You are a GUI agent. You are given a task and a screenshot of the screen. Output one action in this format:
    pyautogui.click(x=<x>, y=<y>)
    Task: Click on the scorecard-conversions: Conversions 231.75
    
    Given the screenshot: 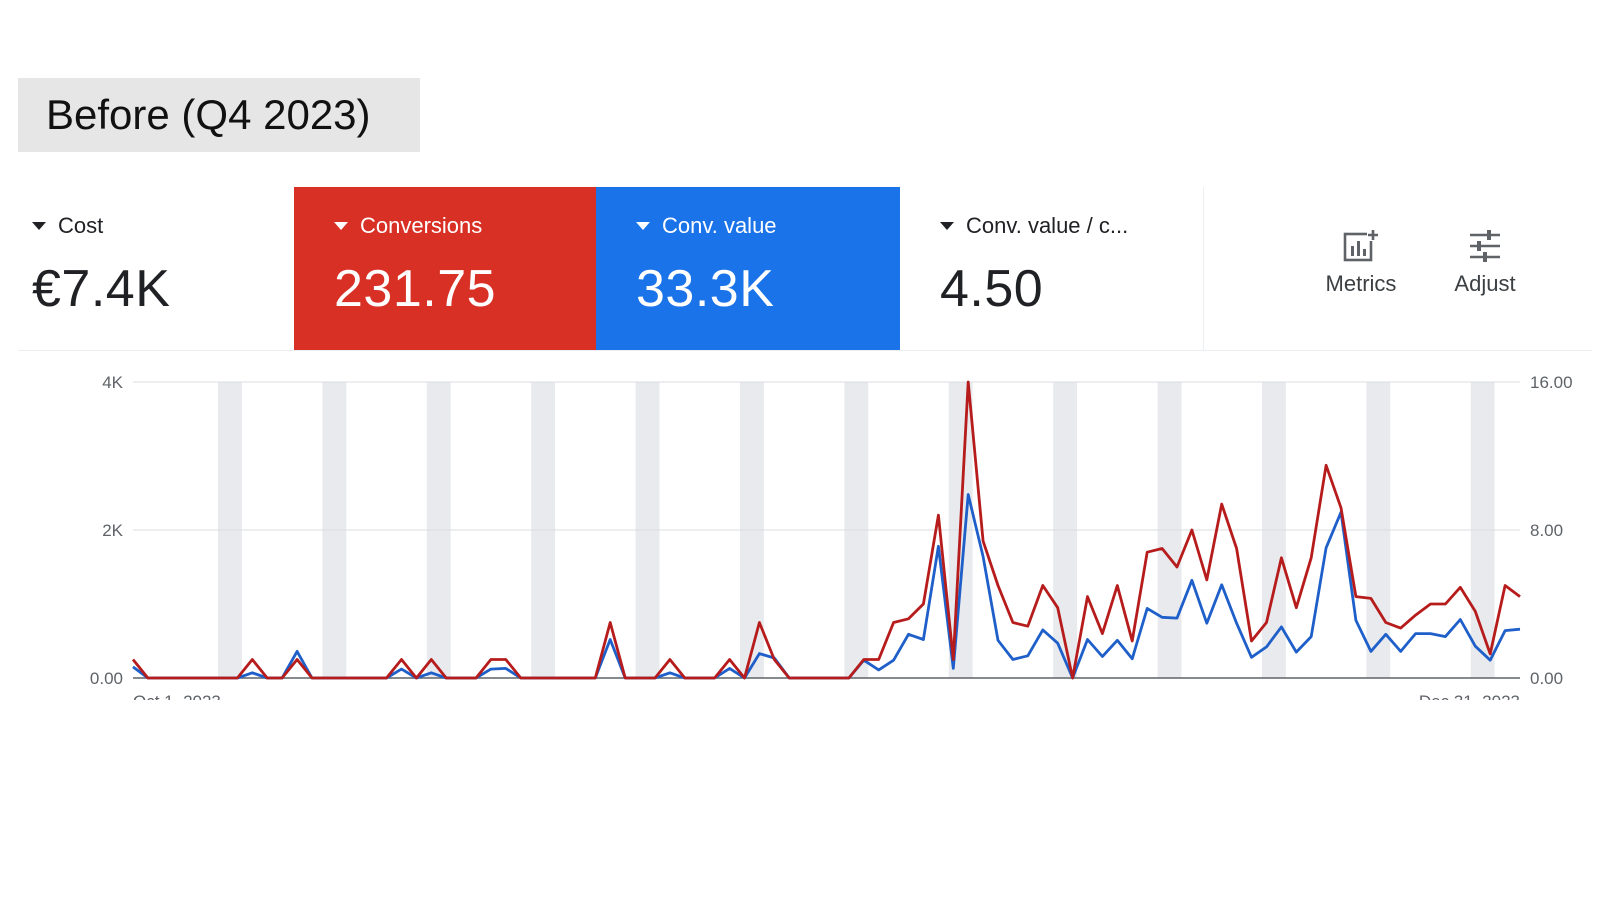 What is the action you would take?
    pyautogui.click(x=445, y=268)
    